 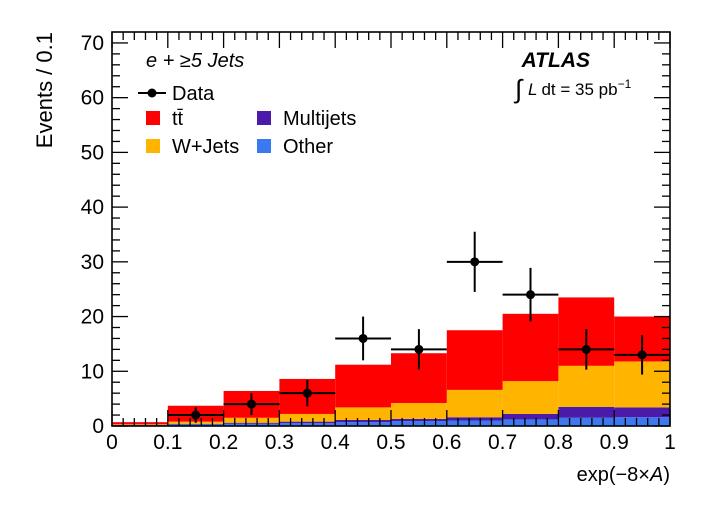 I want to click on legend-item-multijets: Multijets, so click(x=306, y=119).